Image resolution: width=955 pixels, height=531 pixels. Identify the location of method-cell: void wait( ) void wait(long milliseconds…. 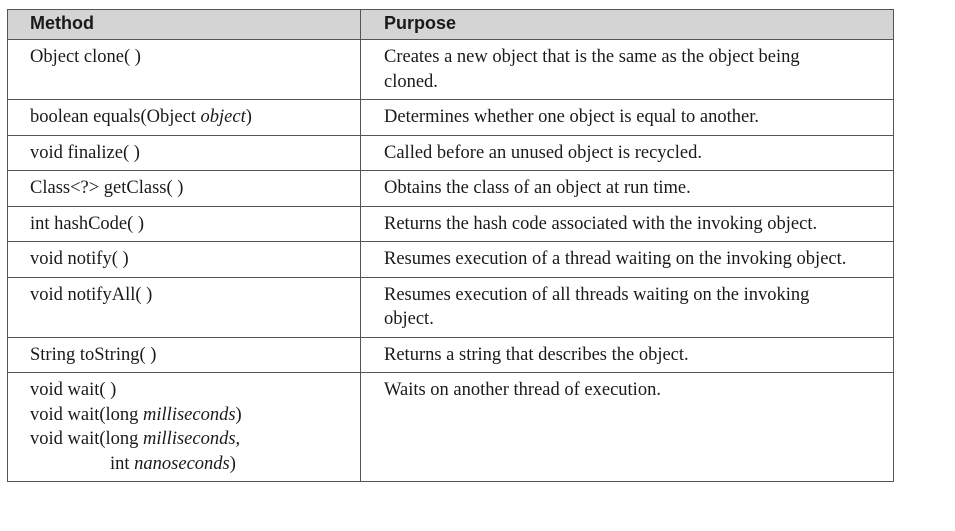
(184, 427).